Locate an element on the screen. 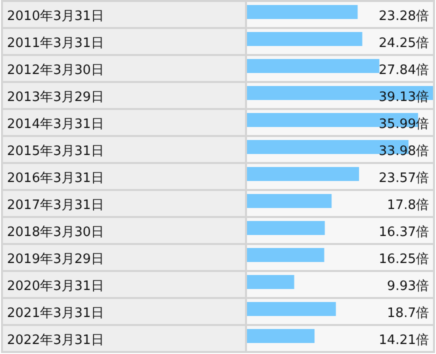 This screenshot has height=354, width=436. data-label: 27.84倍 is located at coordinates (403, 70).